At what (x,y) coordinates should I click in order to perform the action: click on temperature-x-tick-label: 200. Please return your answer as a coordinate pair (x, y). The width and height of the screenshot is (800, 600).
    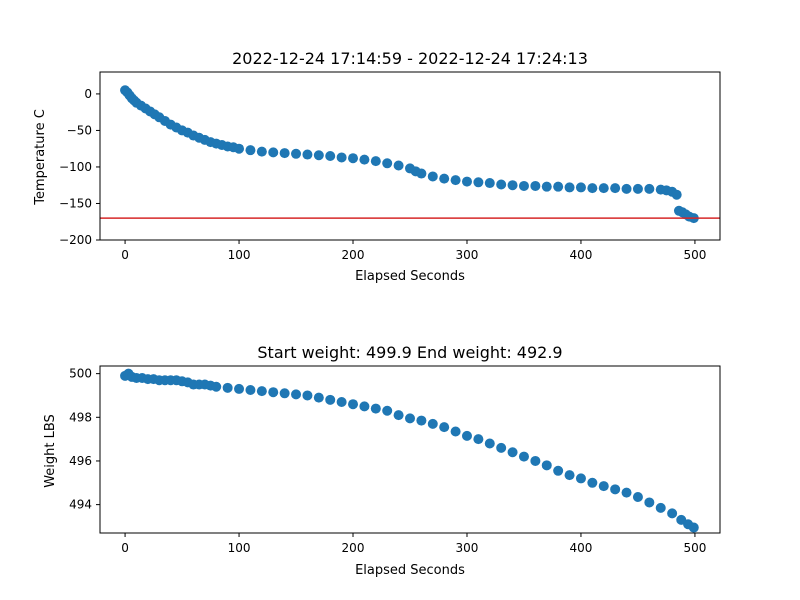
    Looking at the image, I should click on (353, 255).